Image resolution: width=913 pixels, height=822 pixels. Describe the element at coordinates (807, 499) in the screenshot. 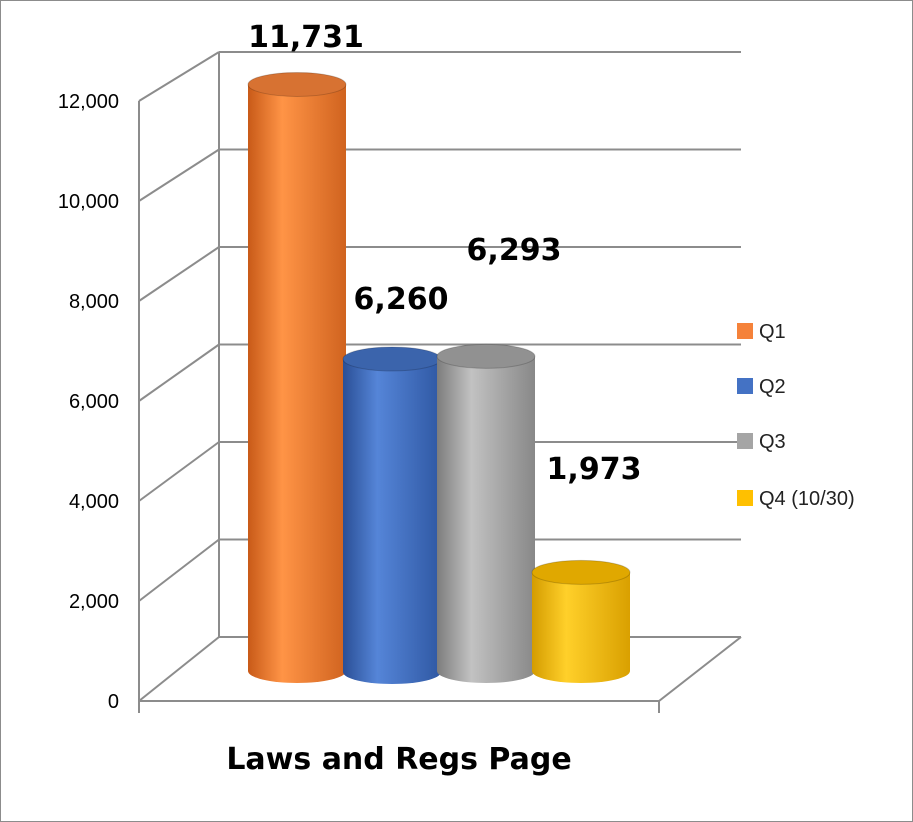

I see `legend-label: Q4 (10/30)` at that location.